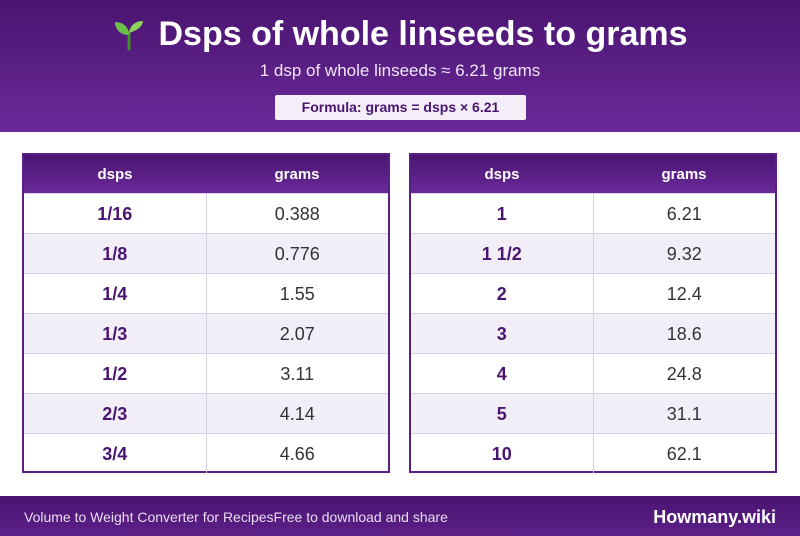 This screenshot has width=800, height=536. What do you see at coordinates (423, 34) in the screenshot?
I see `page-title: Dsps of whole linseeds to grams` at bounding box center [423, 34].